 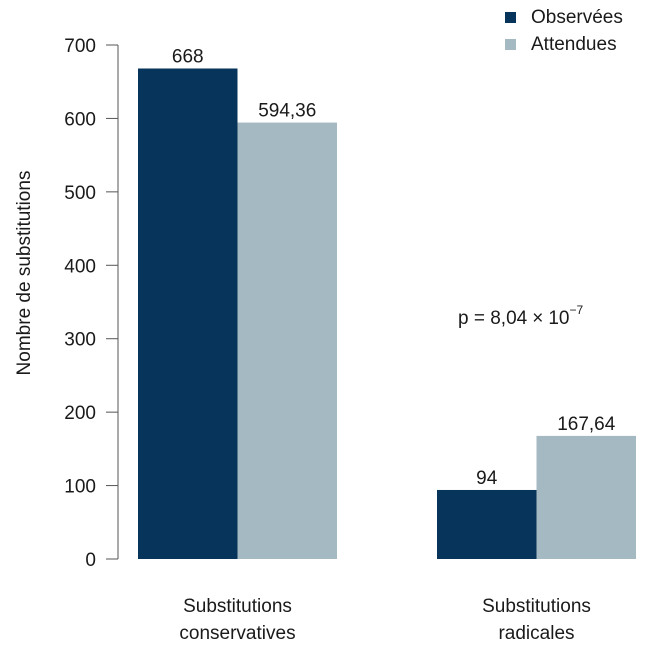 I want to click on y-tick-label: 500, so click(x=80, y=193).